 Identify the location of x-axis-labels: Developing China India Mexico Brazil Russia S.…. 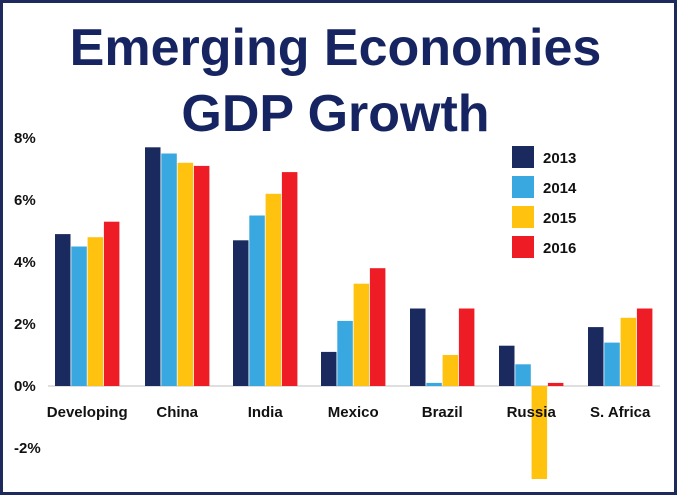
(349, 412).